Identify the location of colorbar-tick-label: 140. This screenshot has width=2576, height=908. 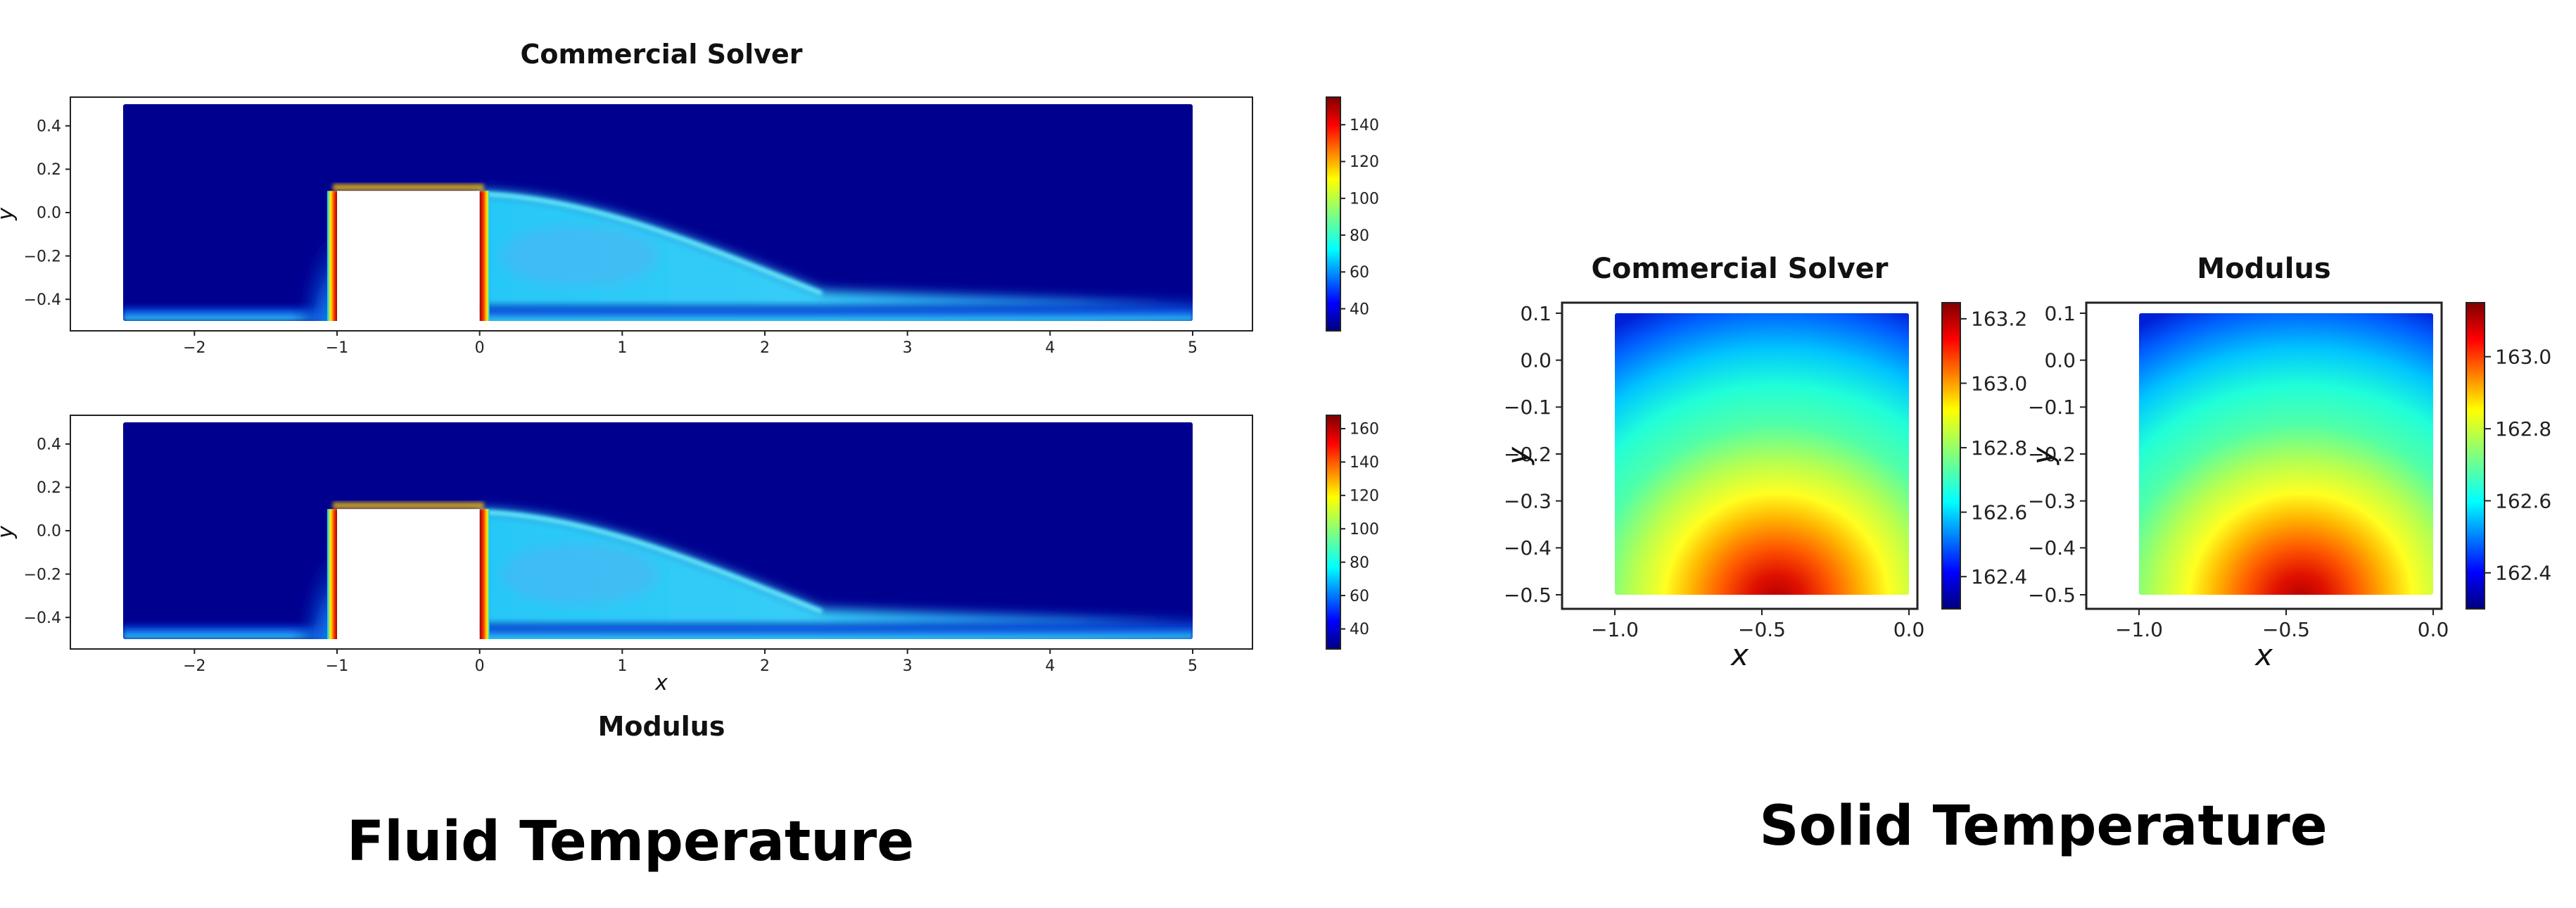
(1364, 125).